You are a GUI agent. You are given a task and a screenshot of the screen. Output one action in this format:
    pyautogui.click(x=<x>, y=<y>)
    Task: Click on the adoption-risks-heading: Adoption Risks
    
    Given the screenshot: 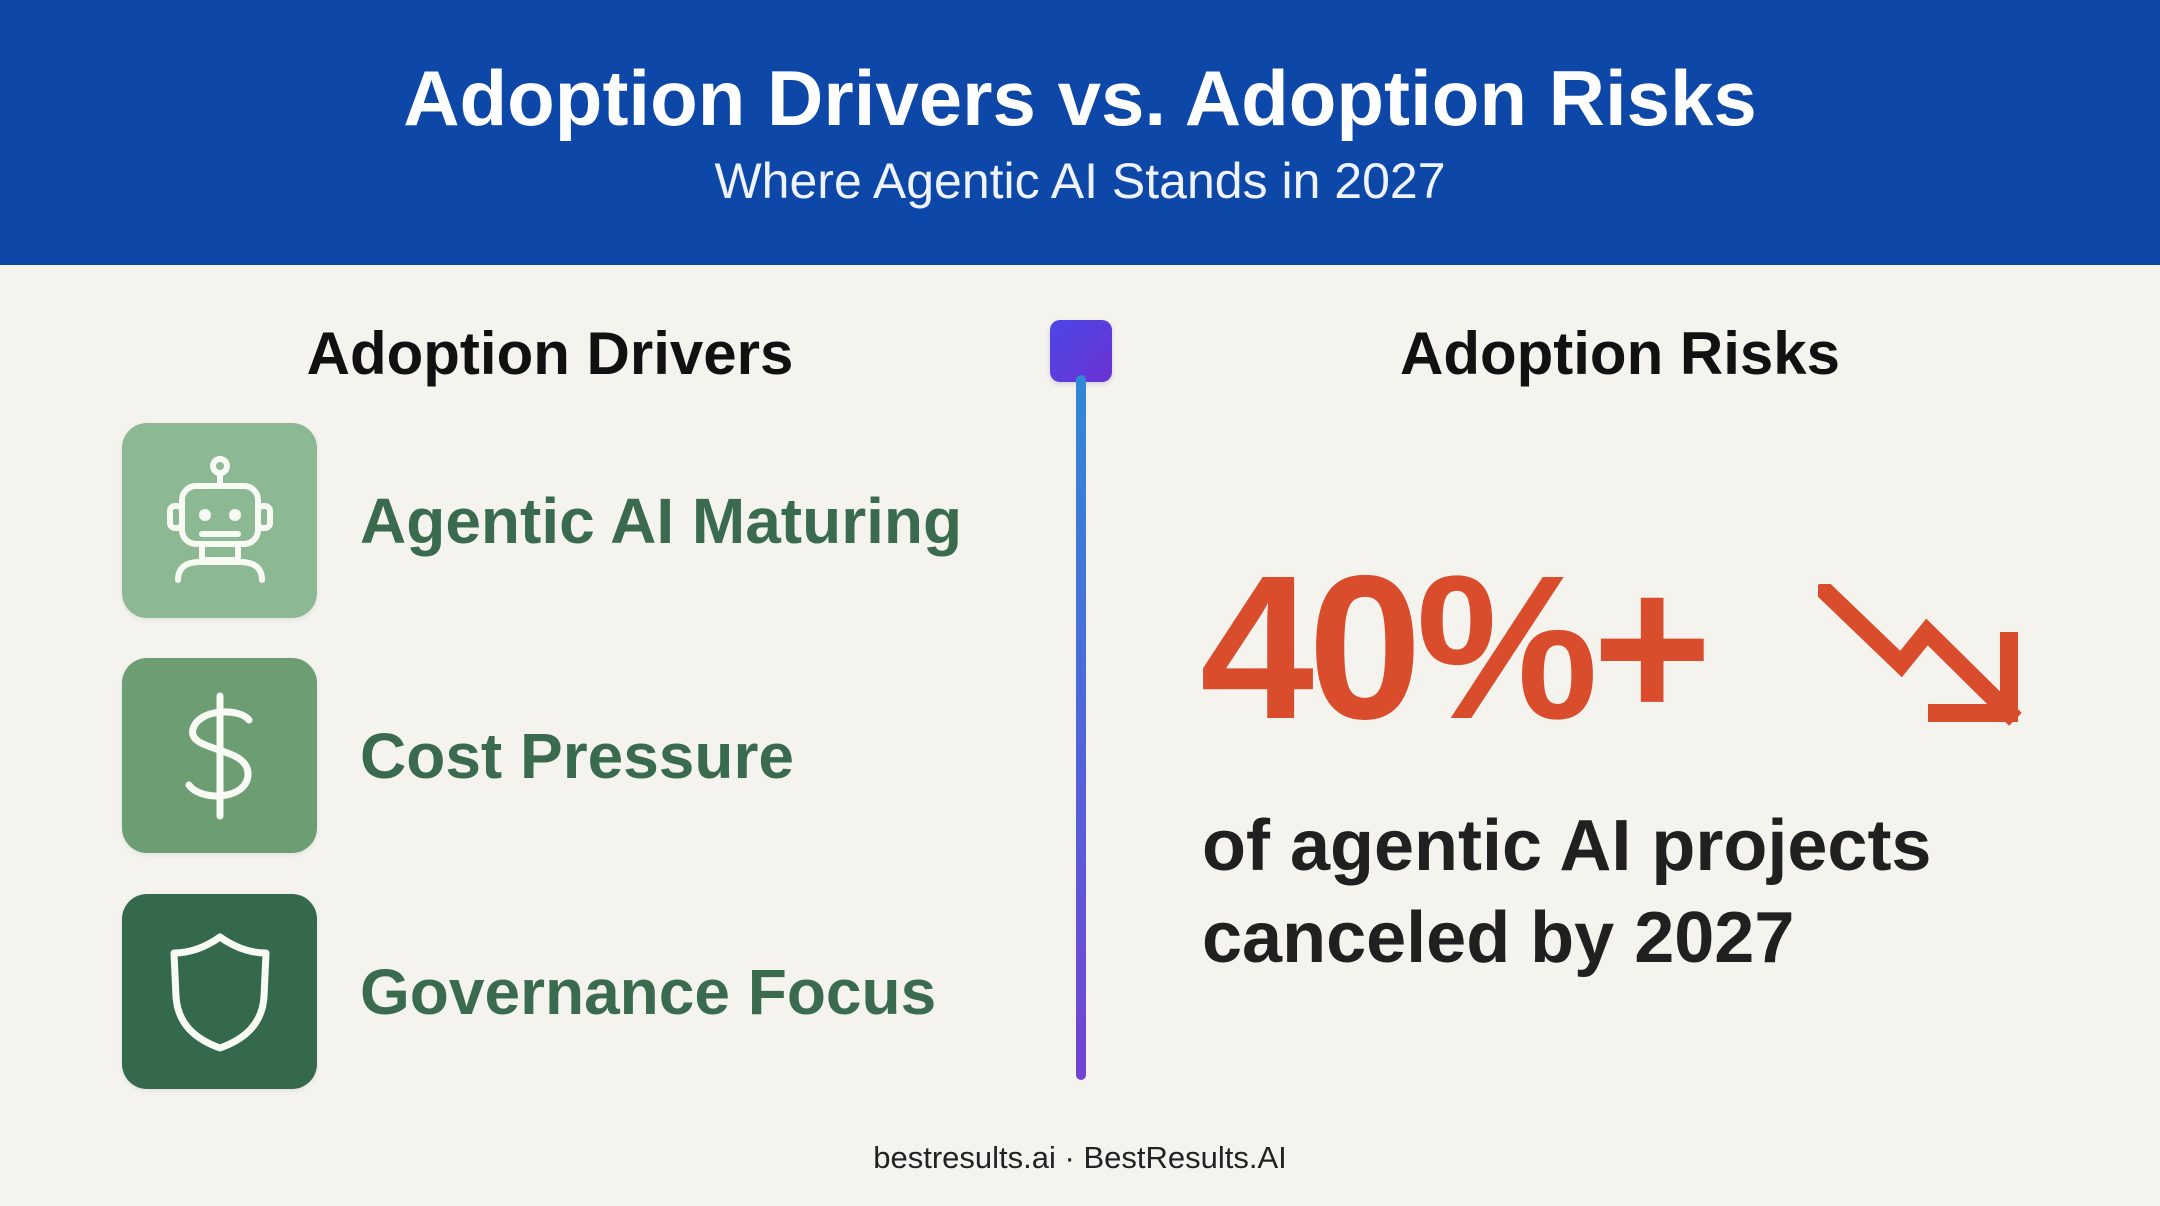 What is the action you would take?
    pyautogui.click(x=1619, y=353)
    